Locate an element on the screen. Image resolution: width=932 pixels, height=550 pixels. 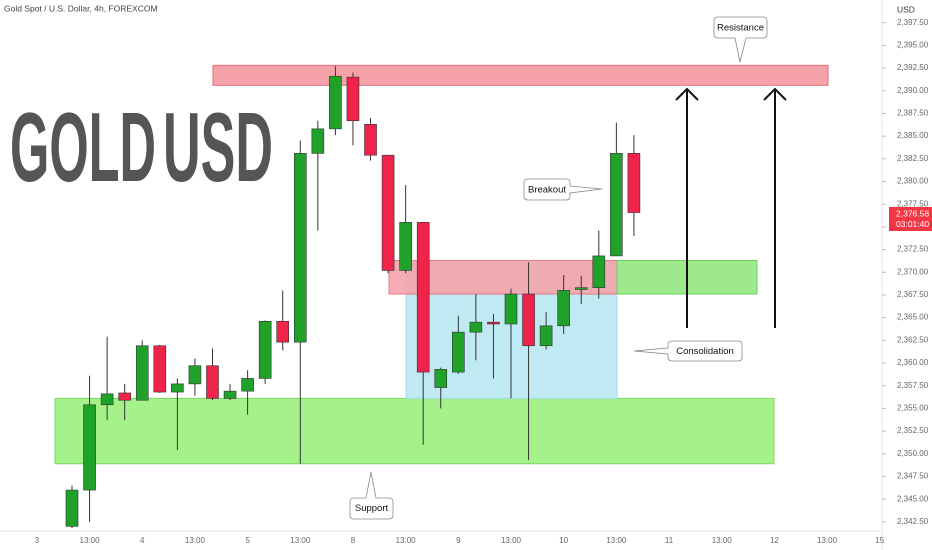
annotation: Breakout is located at coordinates (547, 190).